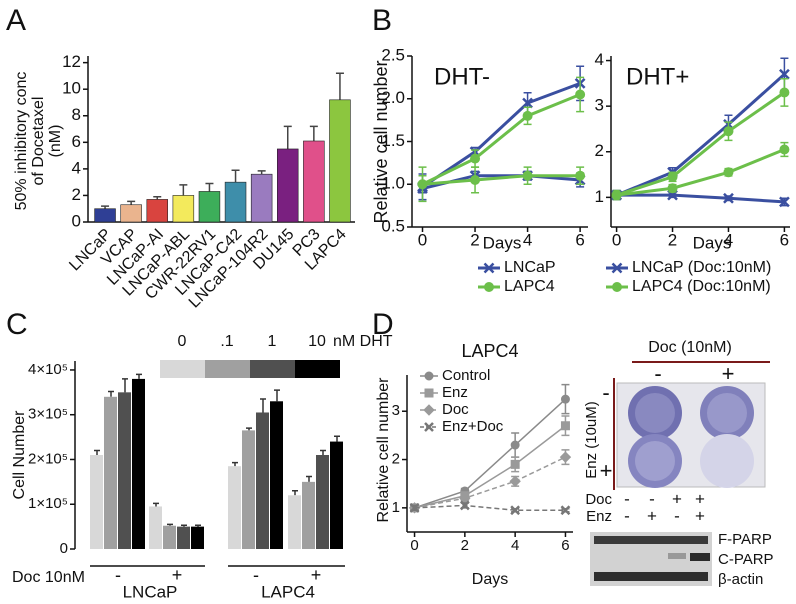  Describe the element at coordinates (599, 59) in the screenshot. I see `y-tick-label: 4` at that location.